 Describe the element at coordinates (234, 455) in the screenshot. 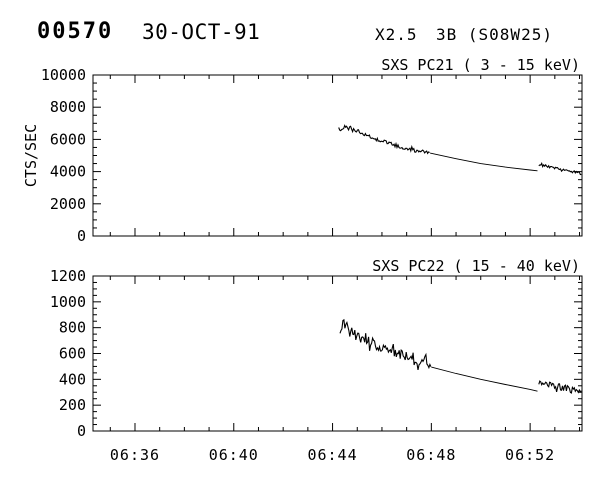

I see `x-tick-label: 06:40` at that location.